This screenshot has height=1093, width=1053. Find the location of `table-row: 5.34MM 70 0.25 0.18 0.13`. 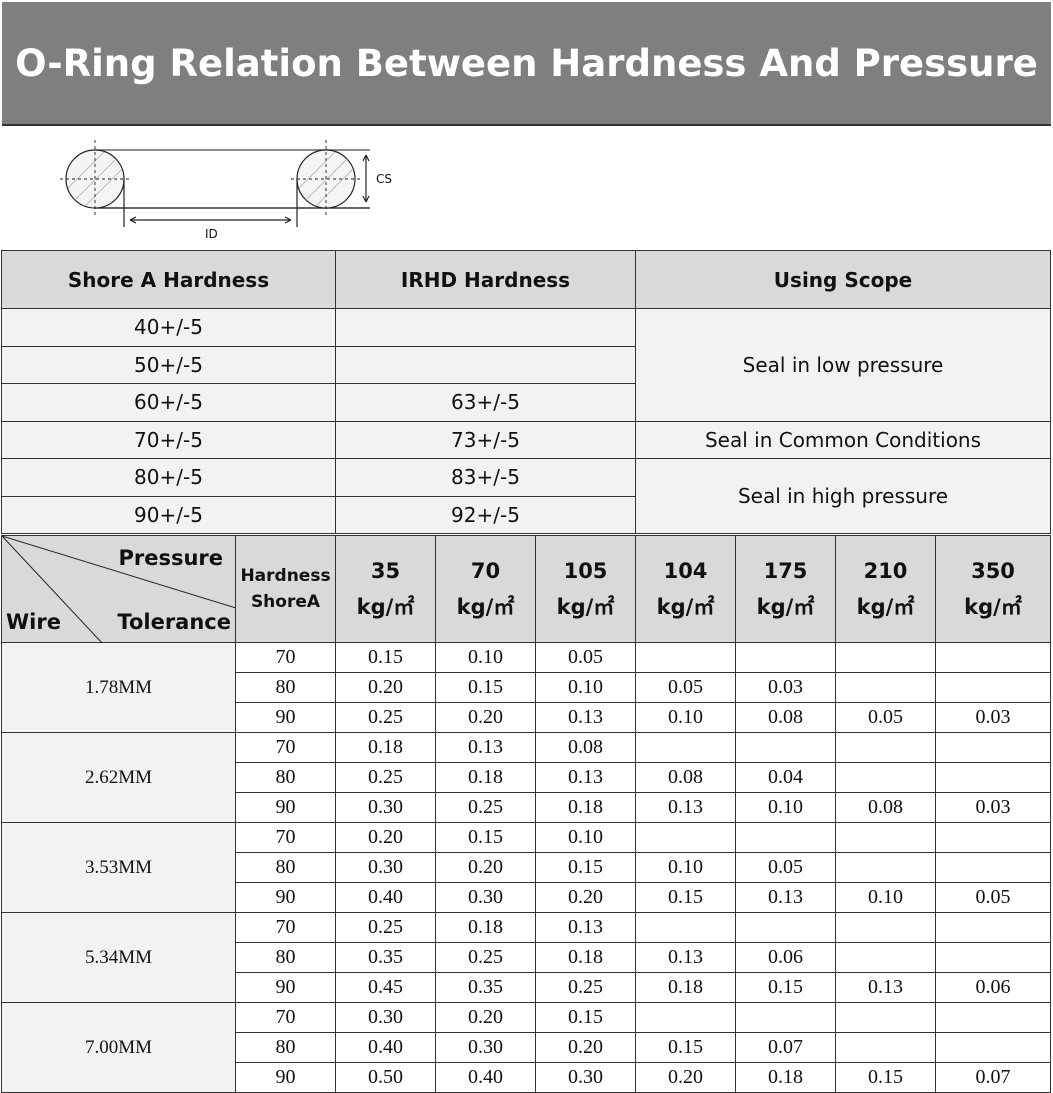

table-row: 5.34MM 70 0.25 0.18 0.13 is located at coordinates (526, 957).